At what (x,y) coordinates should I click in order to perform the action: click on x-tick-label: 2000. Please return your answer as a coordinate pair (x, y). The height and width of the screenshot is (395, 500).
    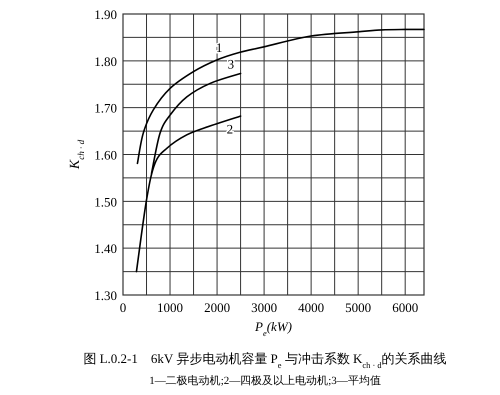
    Looking at the image, I should click on (217, 307).